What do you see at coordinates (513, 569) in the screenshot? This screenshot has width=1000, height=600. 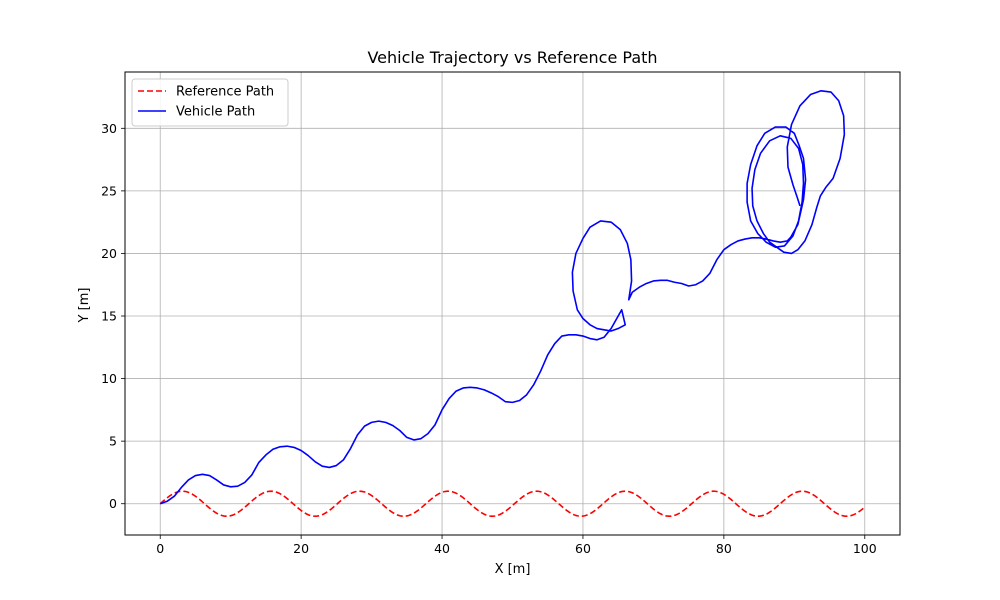 I see `x-axis-label: X [m]` at bounding box center [513, 569].